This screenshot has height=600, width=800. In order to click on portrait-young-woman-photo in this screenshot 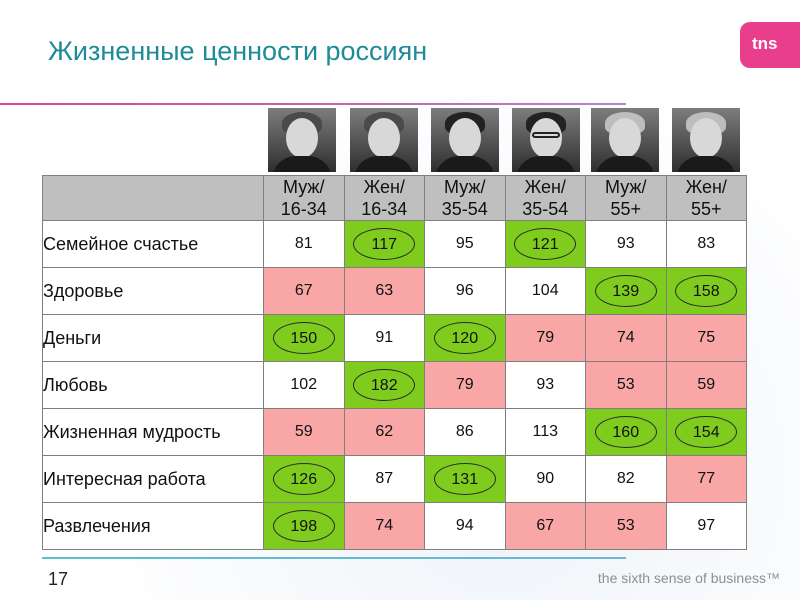, I will do `click(384, 140)`.